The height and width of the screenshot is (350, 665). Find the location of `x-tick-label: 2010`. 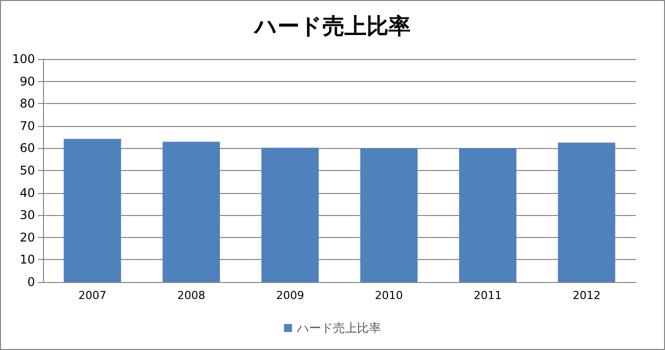

x-tick-label: 2010 is located at coordinates (388, 295).